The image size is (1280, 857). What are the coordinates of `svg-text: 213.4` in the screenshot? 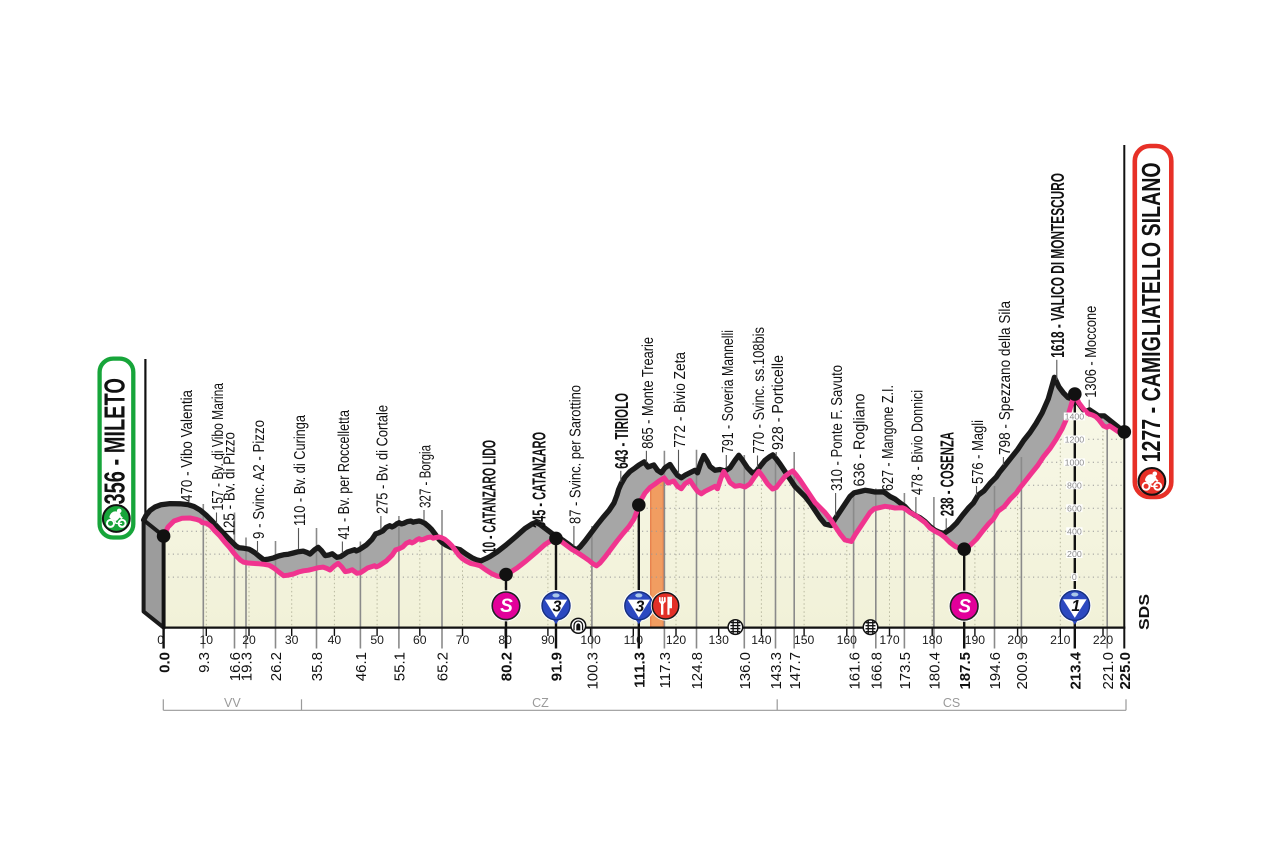 It's located at (1076, 670).